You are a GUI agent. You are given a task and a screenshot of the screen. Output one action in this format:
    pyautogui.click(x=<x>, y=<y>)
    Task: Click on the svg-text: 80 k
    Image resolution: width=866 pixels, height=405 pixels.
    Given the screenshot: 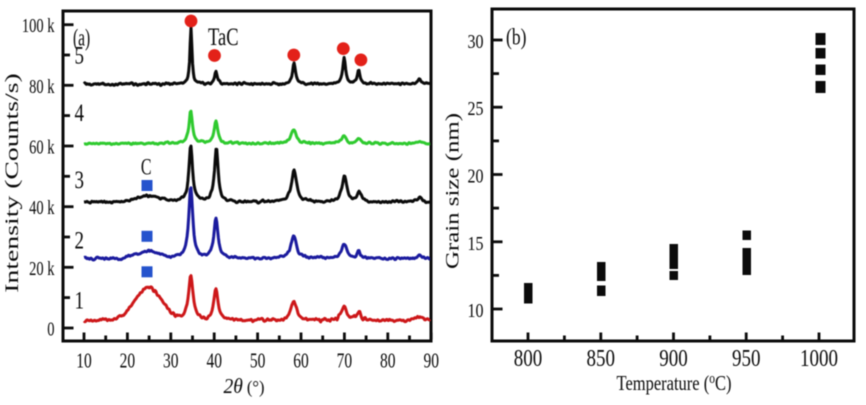 What is the action you would take?
    pyautogui.click(x=42, y=85)
    